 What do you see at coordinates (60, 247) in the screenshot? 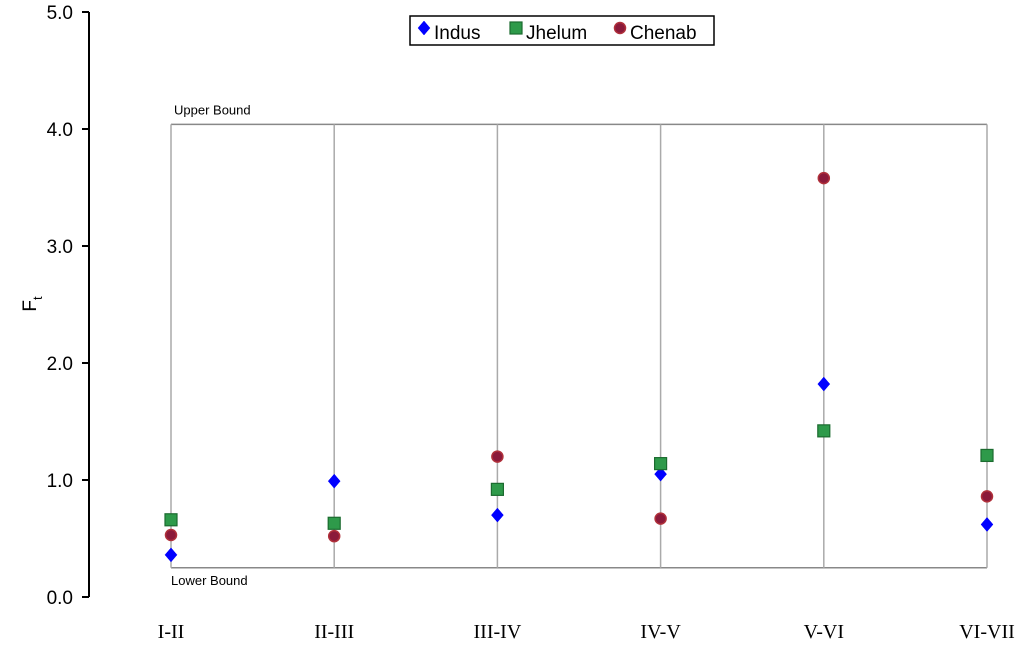
I see `y-tick-label: 3.0` at bounding box center [60, 247].